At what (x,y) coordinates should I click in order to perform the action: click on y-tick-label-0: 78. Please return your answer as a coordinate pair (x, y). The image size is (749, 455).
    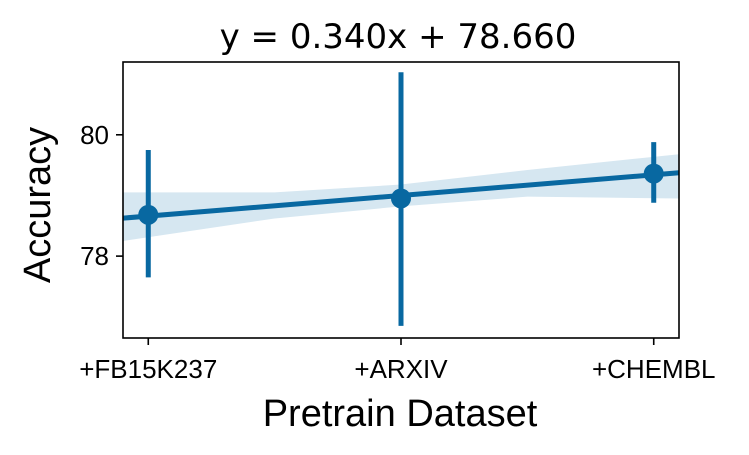
    Looking at the image, I should click on (94, 256).